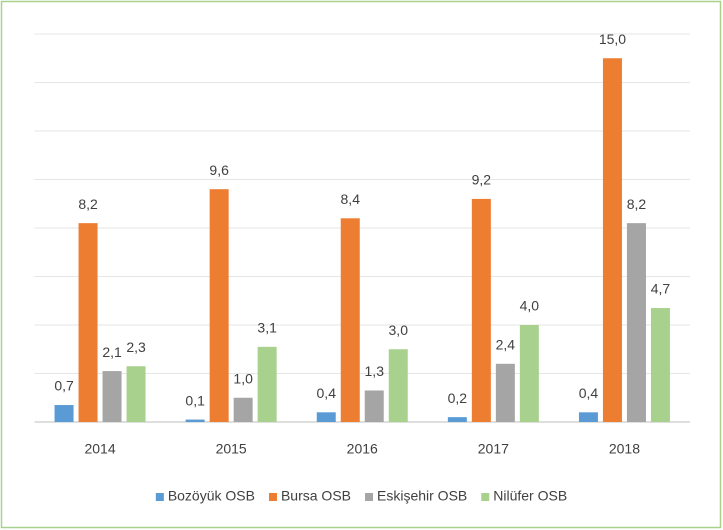 The height and width of the screenshot is (530, 723). What do you see at coordinates (530, 496) in the screenshot?
I see `legend-label: Nilüfer OSB` at bounding box center [530, 496].